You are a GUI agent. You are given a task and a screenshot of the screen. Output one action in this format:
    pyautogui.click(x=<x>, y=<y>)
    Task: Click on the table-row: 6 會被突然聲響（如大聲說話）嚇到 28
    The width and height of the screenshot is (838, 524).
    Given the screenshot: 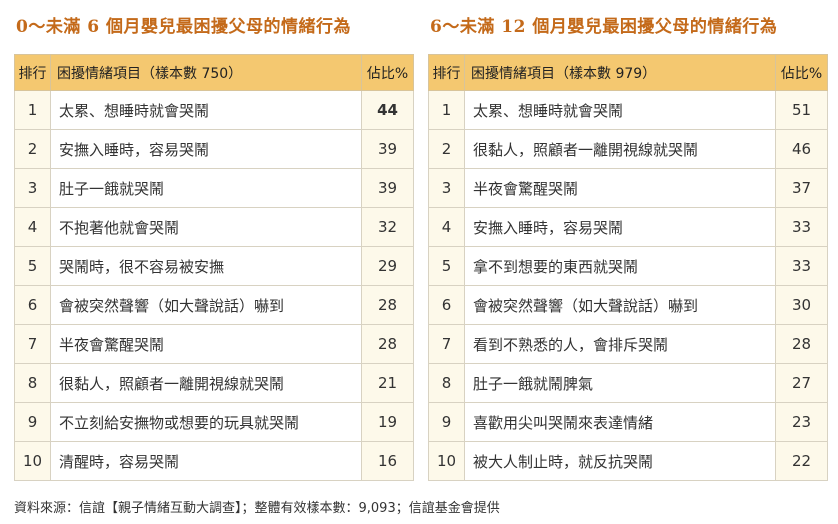 What is the action you would take?
    pyautogui.click(x=214, y=305)
    